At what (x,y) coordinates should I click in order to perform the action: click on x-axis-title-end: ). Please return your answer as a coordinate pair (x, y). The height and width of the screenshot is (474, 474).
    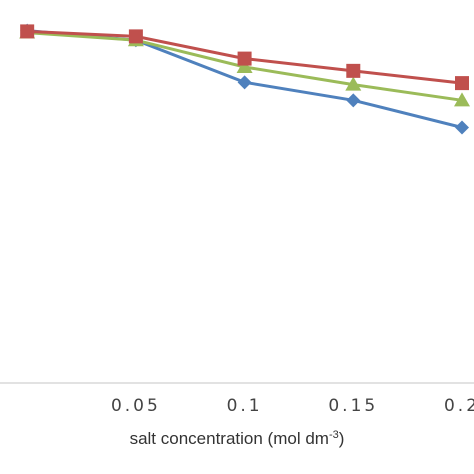
    Looking at the image, I should click on (342, 438).